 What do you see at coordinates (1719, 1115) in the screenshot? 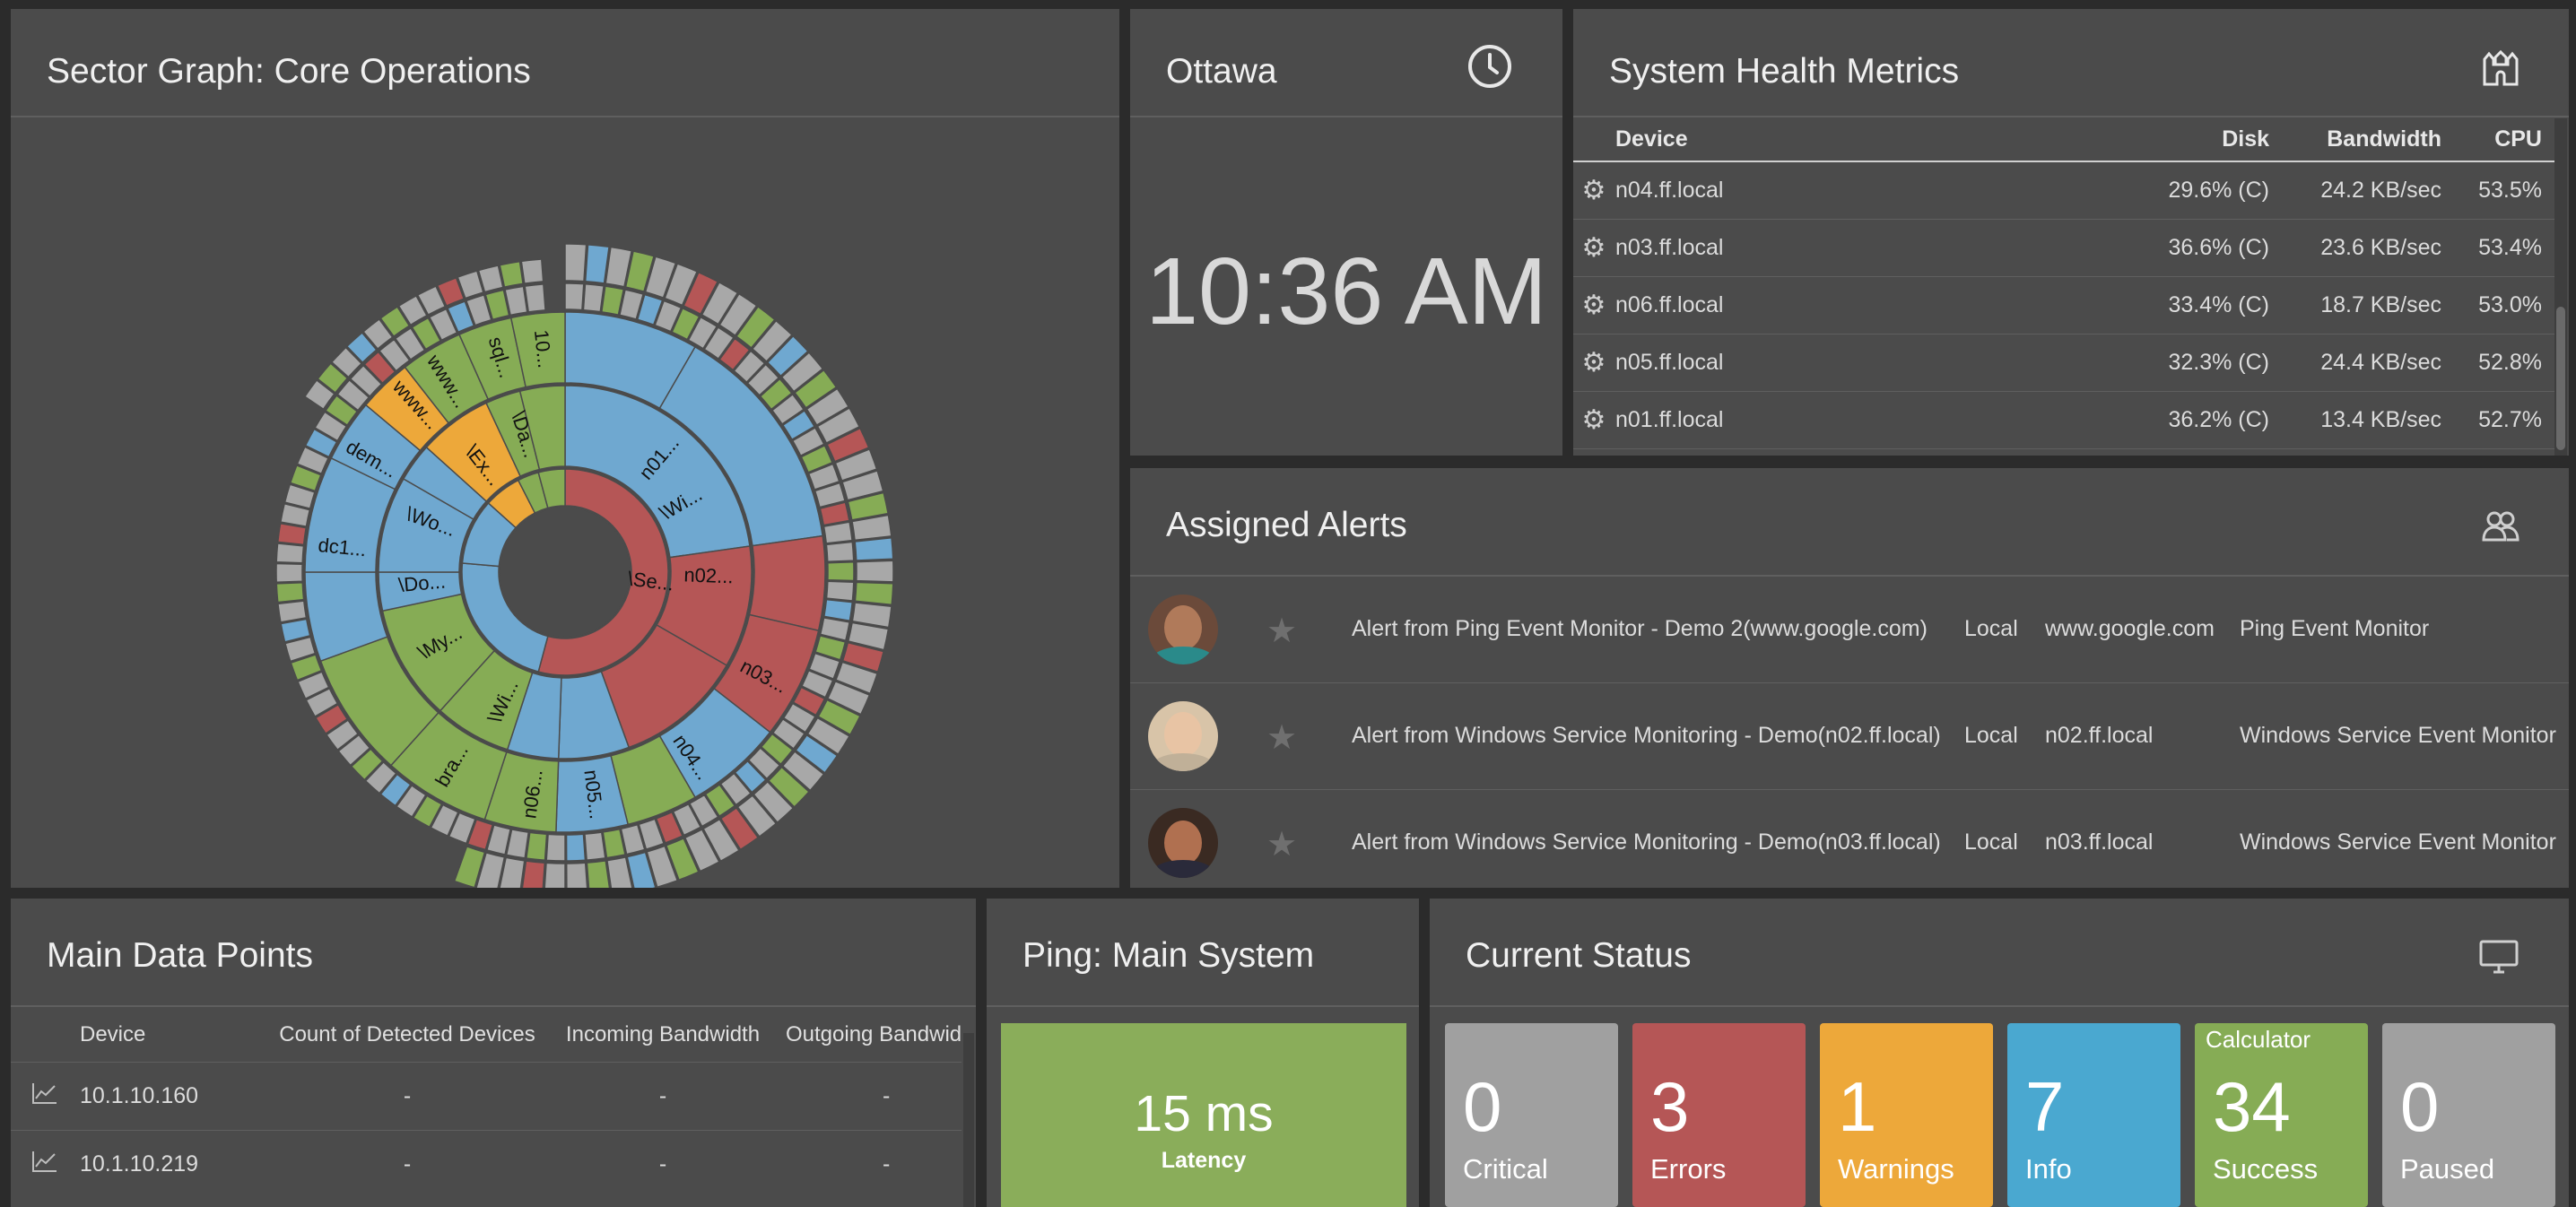
I see `status-tile-errors: 3 Errors` at bounding box center [1719, 1115].